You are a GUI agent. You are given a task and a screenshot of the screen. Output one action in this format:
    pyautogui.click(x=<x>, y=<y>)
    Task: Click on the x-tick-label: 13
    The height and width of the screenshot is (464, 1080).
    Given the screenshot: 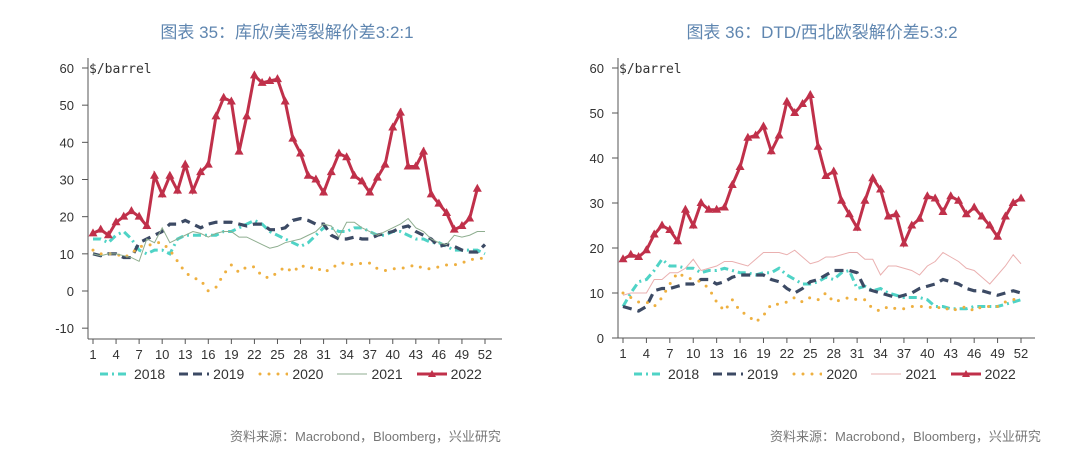 What is the action you would take?
    pyautogui.click(x=185, y=354)
    